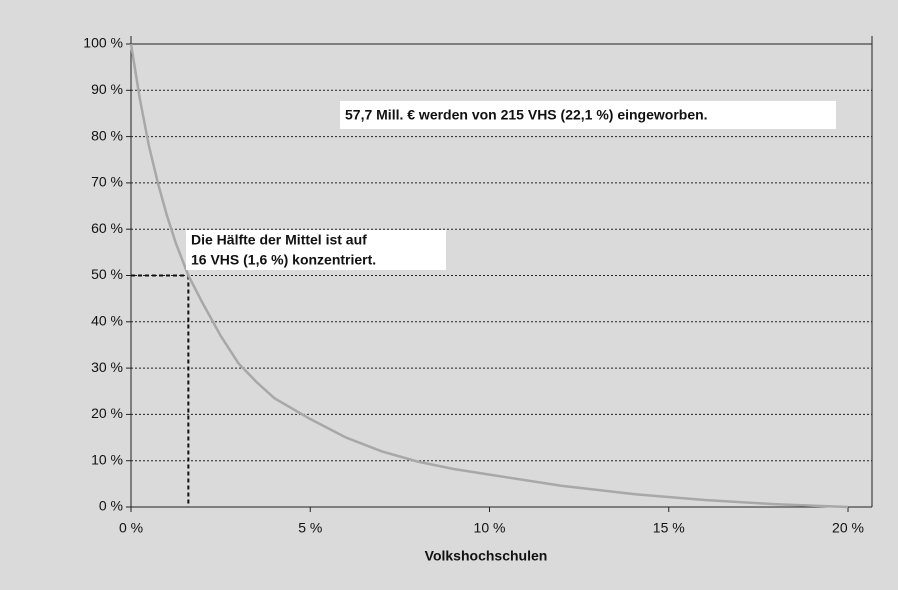 The width and height of the screenshot is (898, 590). What do you see at coordinates (107, 459) in the screenshot?
I see `y-tick-label: 10 %` at bounding box center [107, 459].